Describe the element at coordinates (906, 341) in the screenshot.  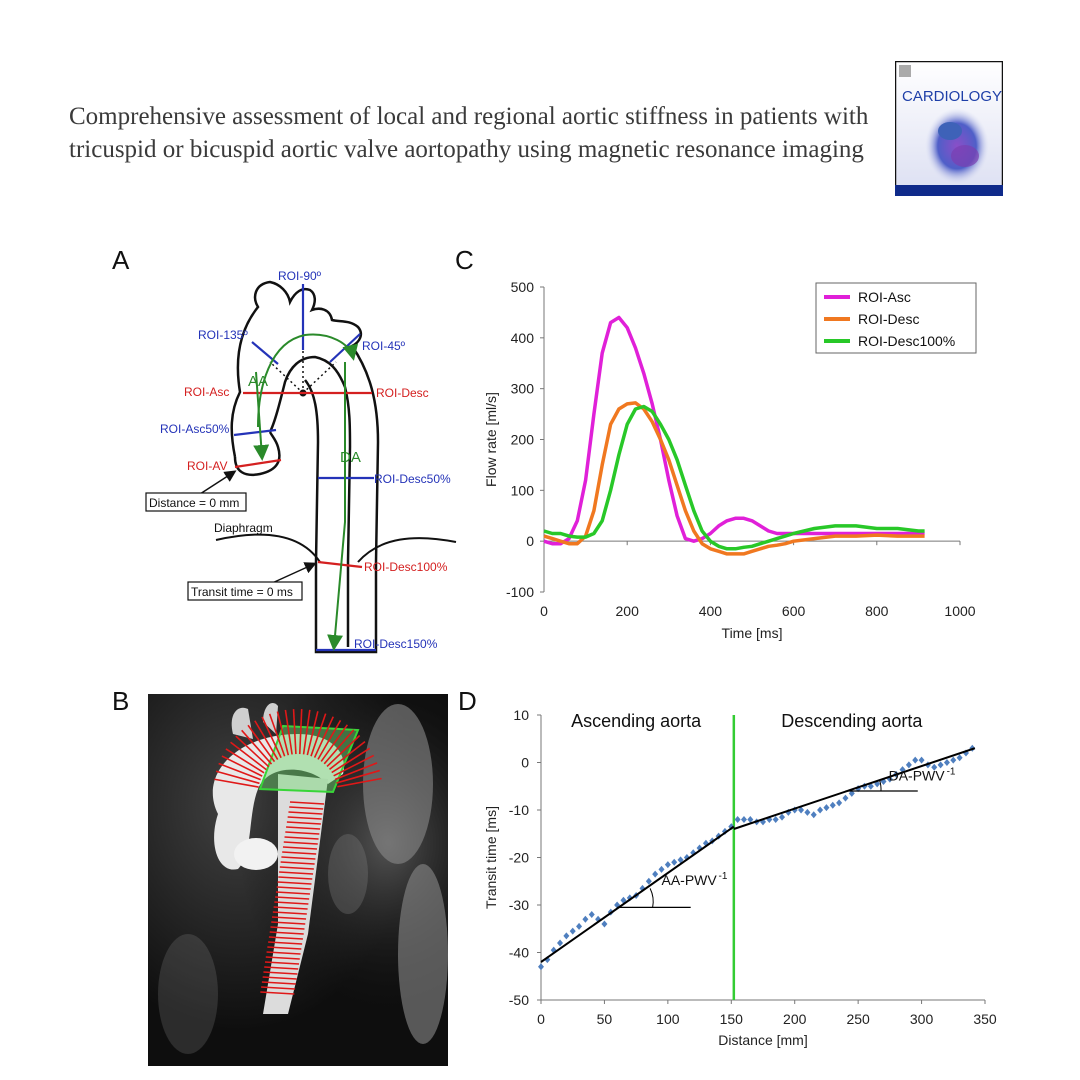
I see `legend-label: ROI-Desc100%` at that location.